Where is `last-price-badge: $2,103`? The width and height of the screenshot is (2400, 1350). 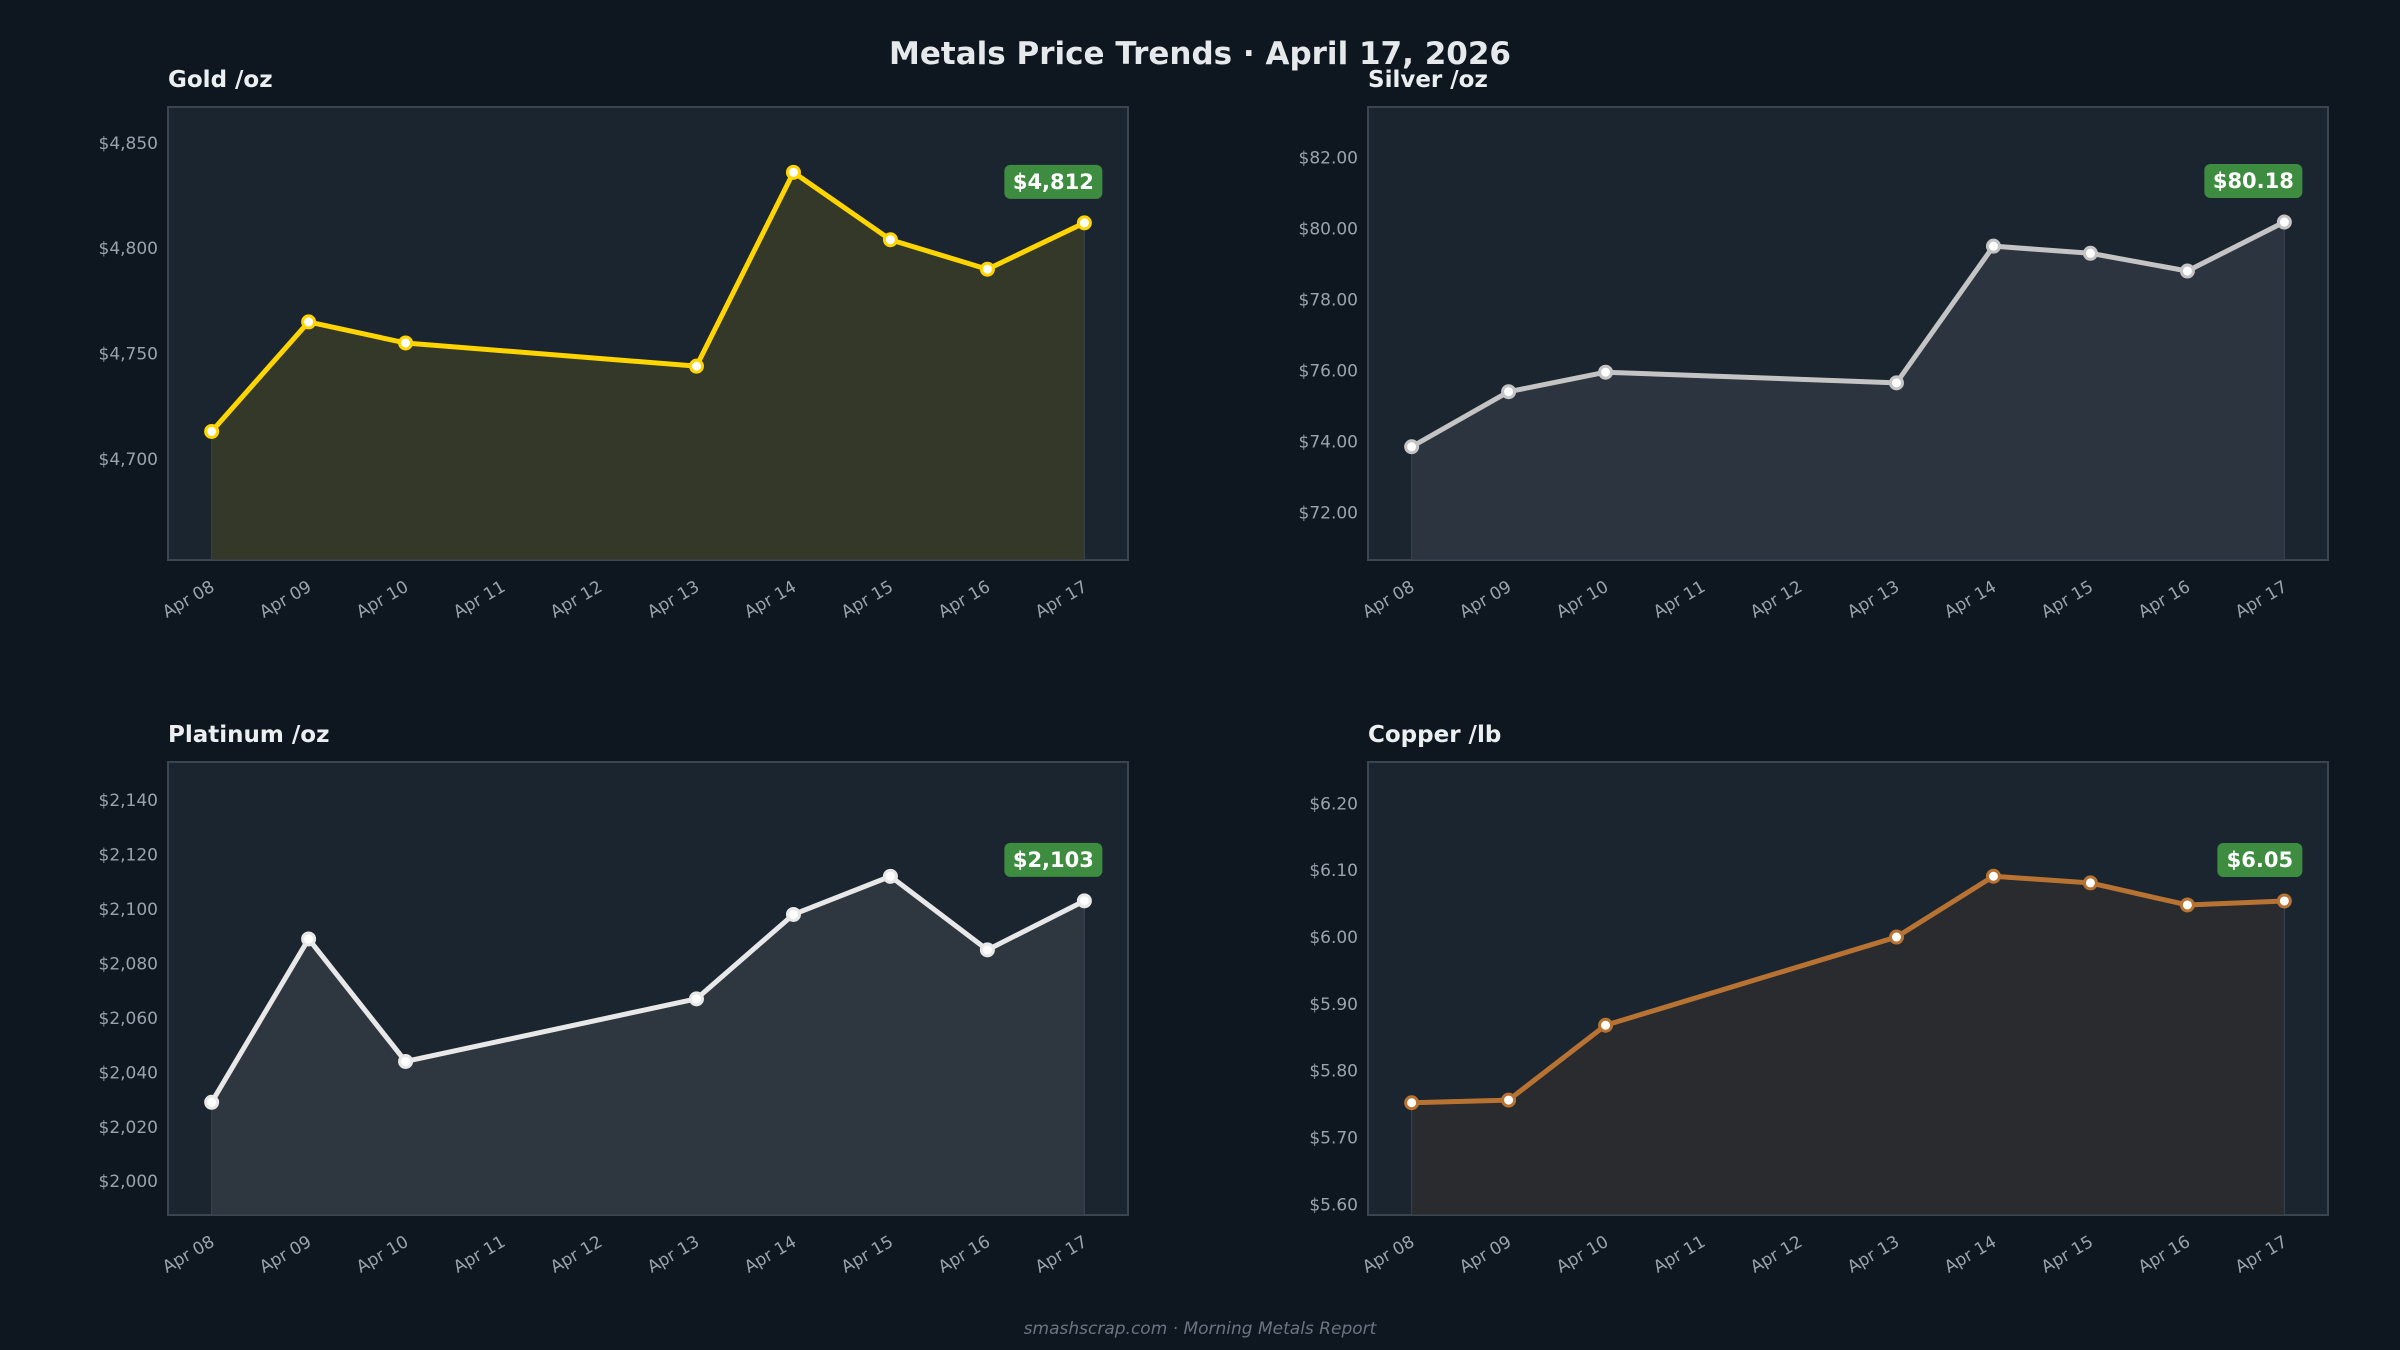
last-price-badge: $2,103 is located at coordinates (1053, 859).